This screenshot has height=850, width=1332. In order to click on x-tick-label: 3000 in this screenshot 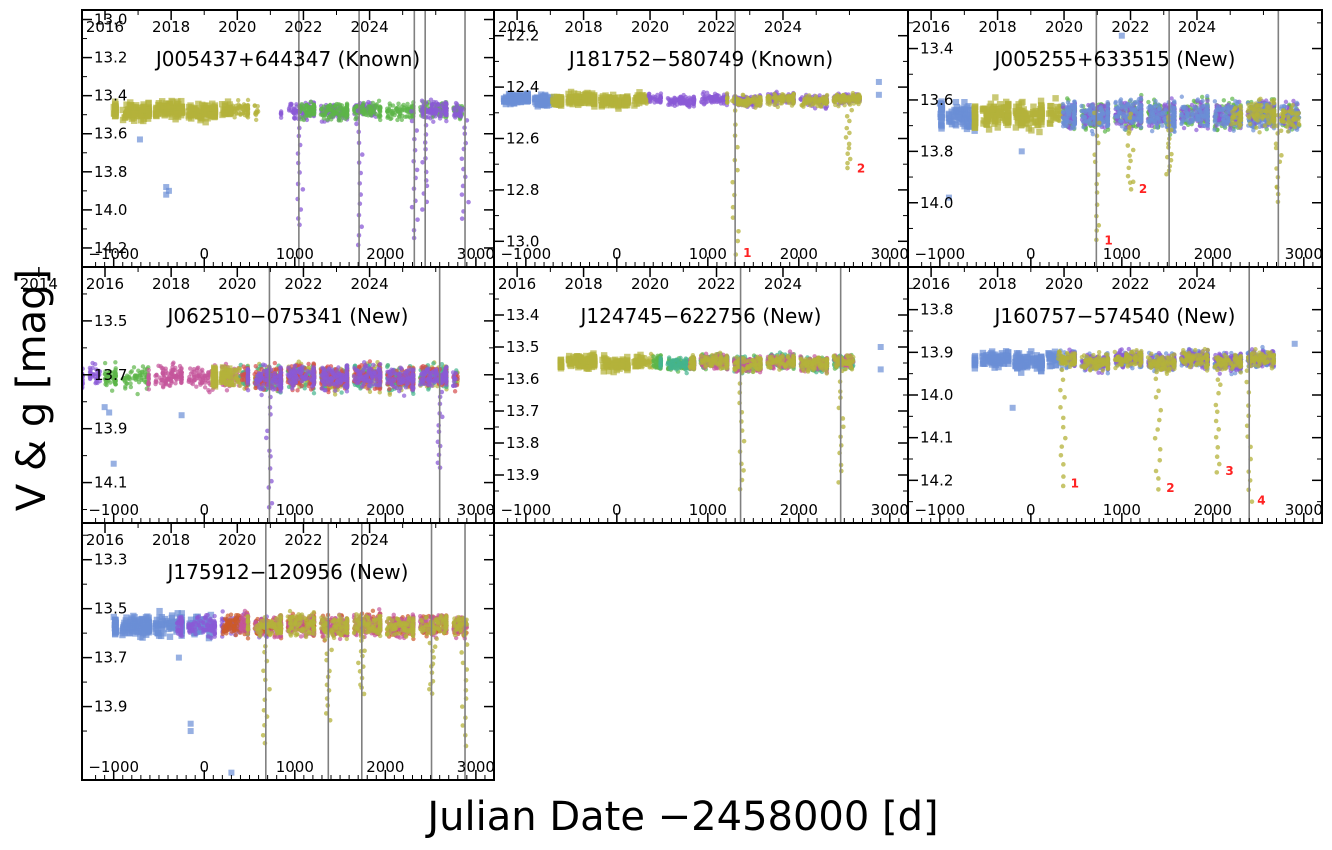, I will do `click(476, 254)`.